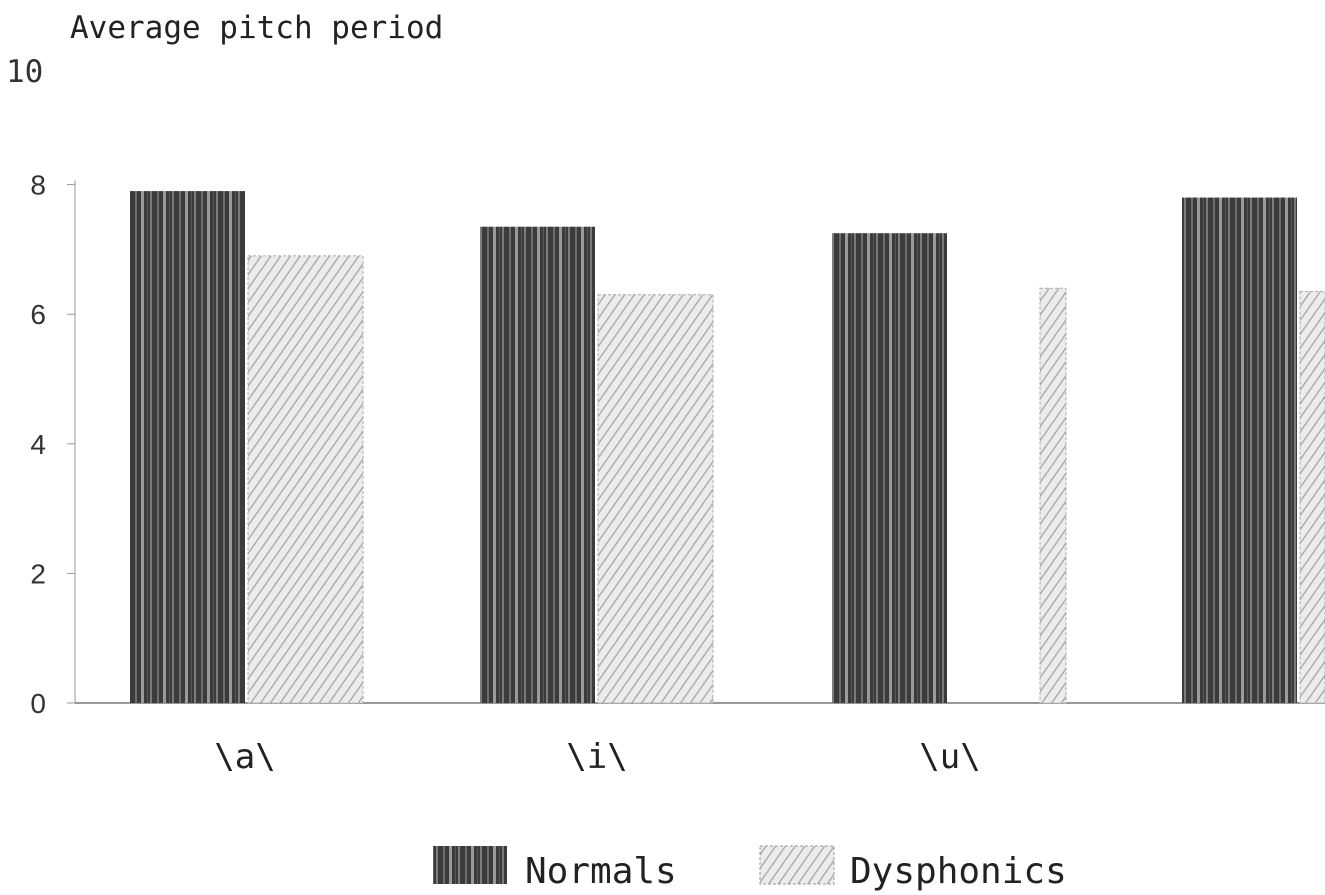 The image size is (1325, 895). I want to click on y-tick-label: 10, so click(24, 72).